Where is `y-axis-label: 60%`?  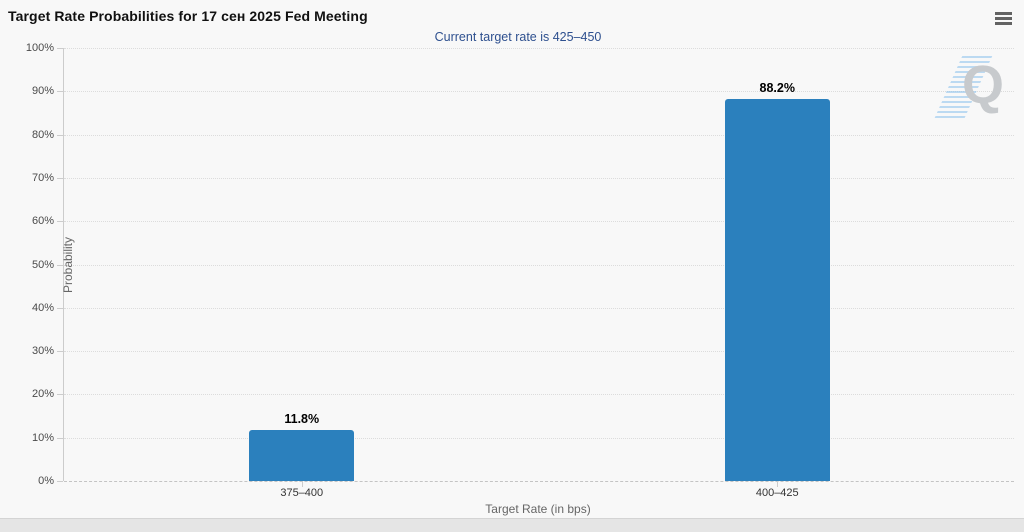 y-axis-label: 60% is located at coordinates (42, 221).